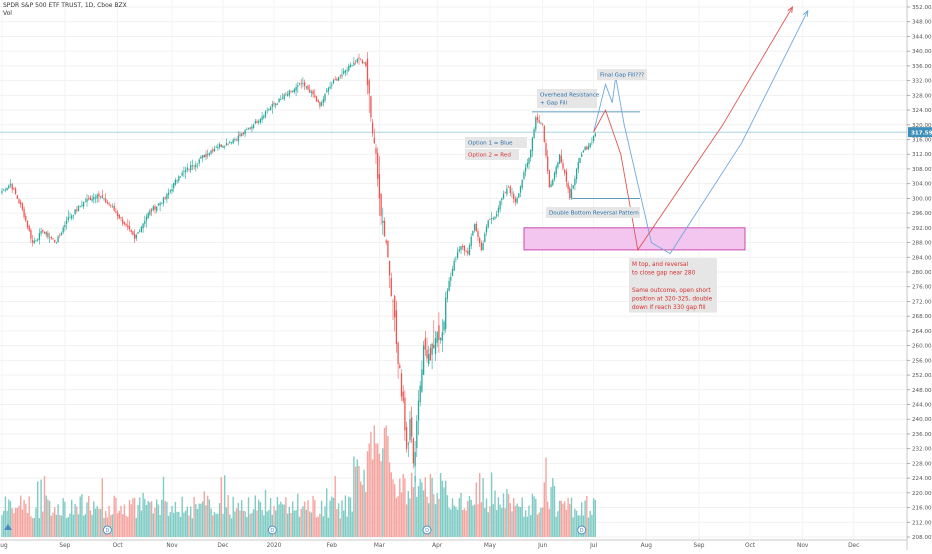  What do you see at coordinates (298, 481) in the screenshot?
I see `volume-bars` at bounding box center [298, 481].